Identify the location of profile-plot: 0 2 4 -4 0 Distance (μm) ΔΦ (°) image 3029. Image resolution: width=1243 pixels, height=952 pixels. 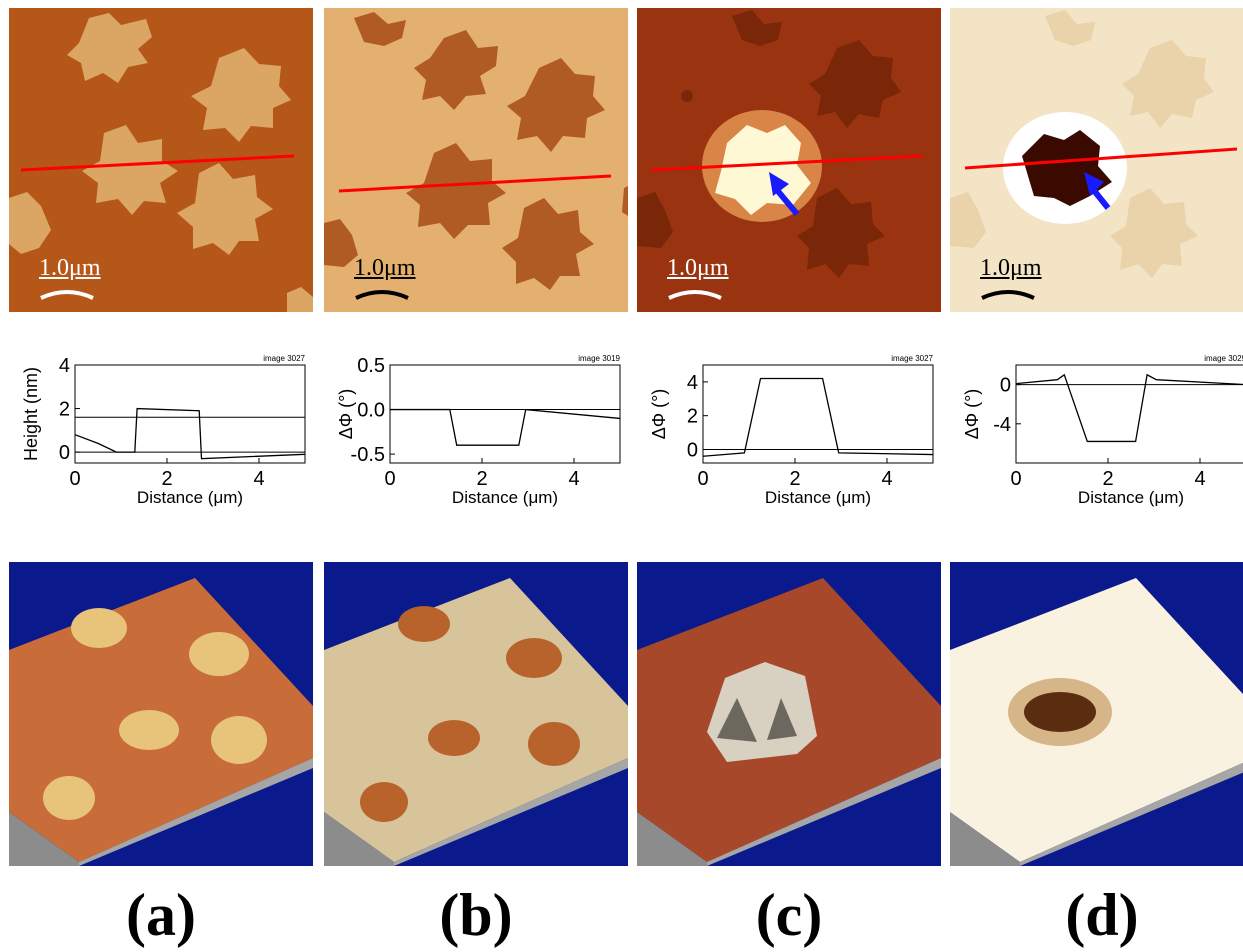
(1102, 430).